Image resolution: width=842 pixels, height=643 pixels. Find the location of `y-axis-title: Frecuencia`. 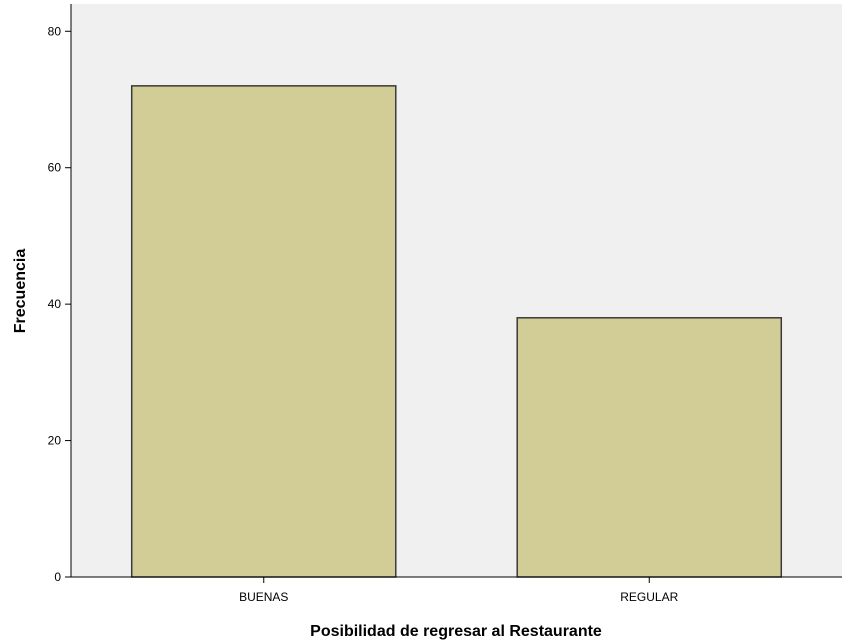

y-axis-title: Frecuencia is located at coordinates (20, 291).